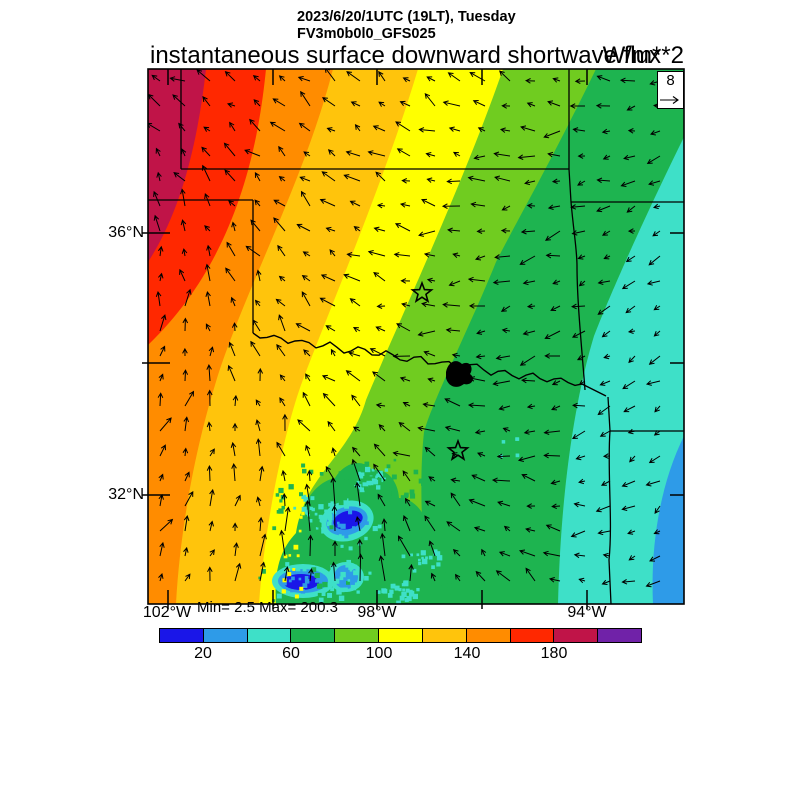 The width and height of the screenshot is (800, 800). I want to click on lon-label-2: 94°W, so click(587, 612).